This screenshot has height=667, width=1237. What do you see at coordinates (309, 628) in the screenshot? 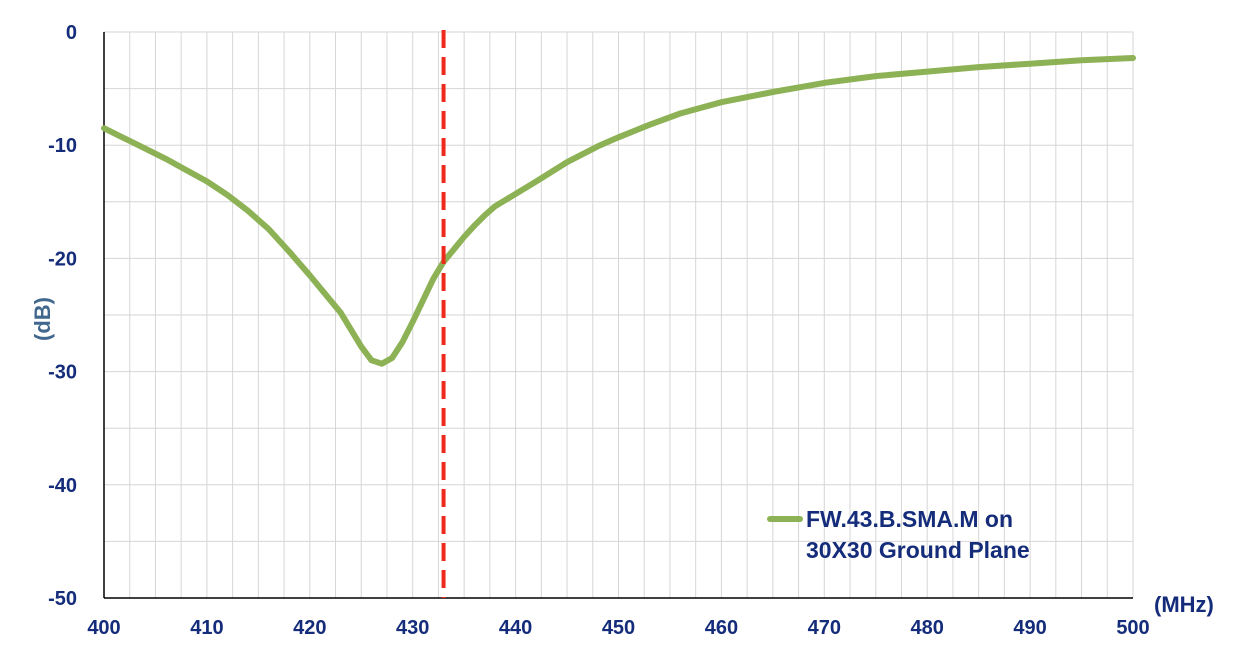
I see `x-tick-label: 420` at bounding box center [309, 628].